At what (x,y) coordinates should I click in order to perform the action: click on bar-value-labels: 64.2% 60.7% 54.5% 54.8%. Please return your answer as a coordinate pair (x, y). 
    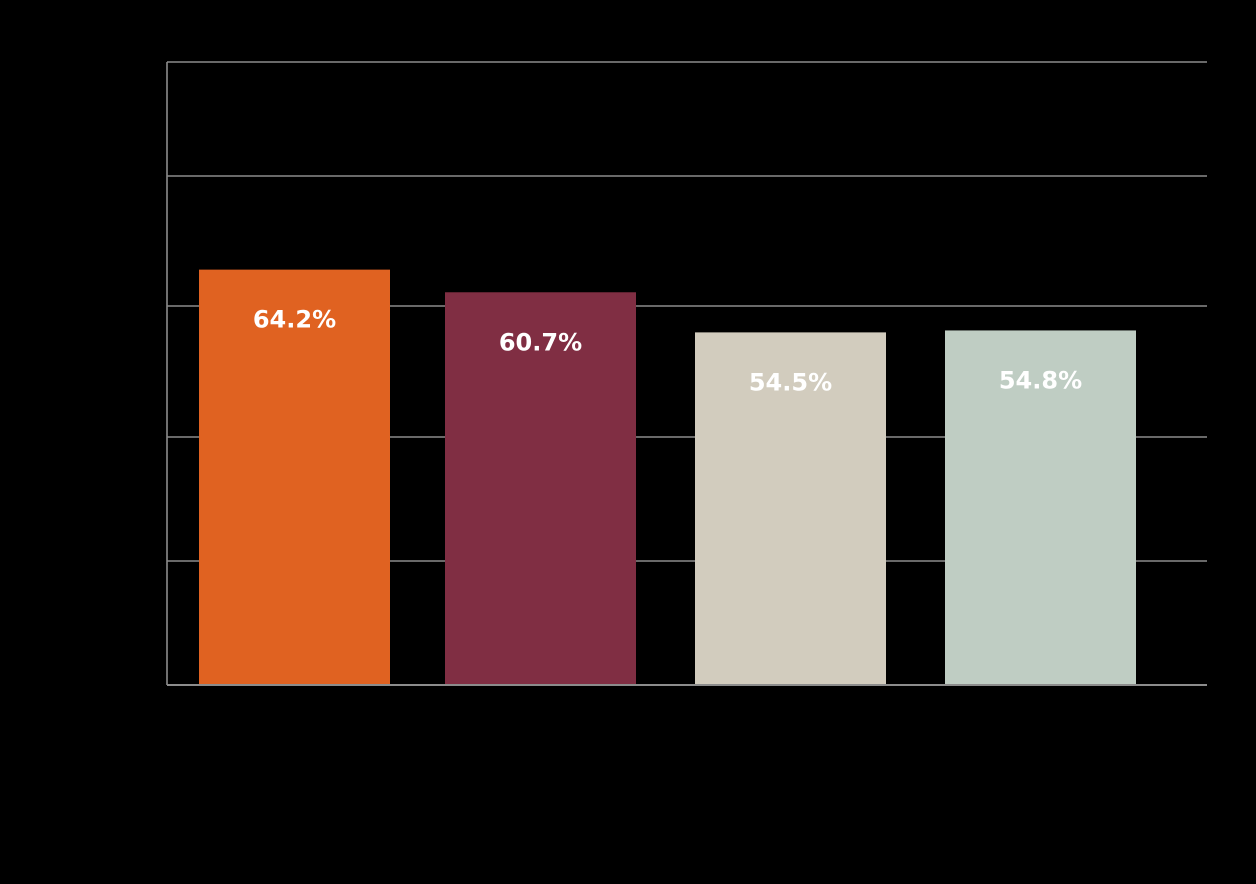
    Looking at the image, I should click on (667, 351).